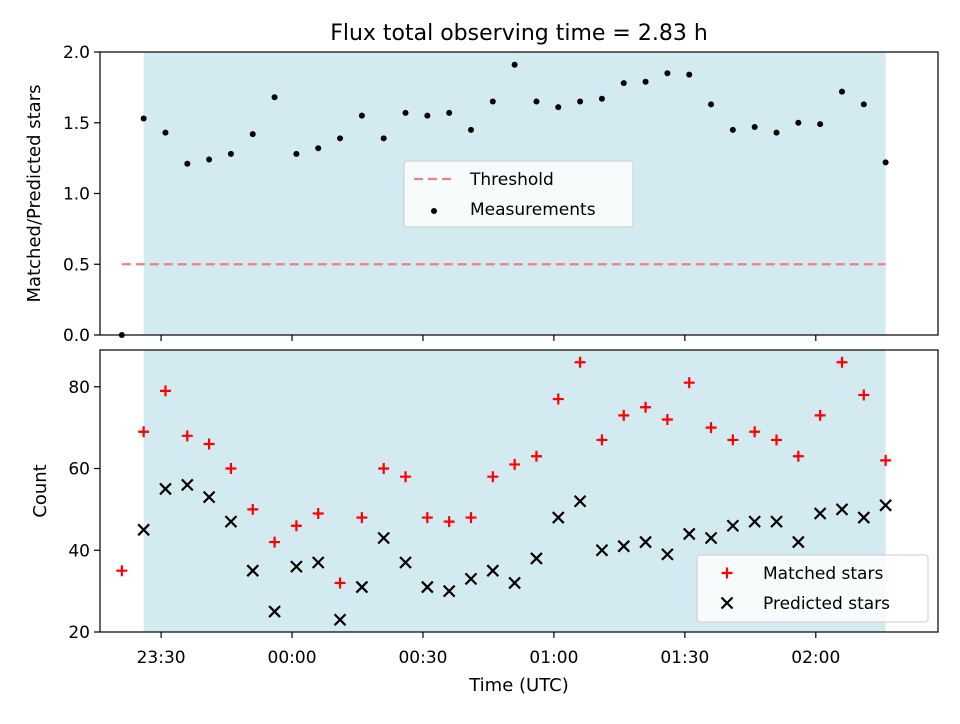  I want to click on legend-predicted-swatch, so click(727, 603).